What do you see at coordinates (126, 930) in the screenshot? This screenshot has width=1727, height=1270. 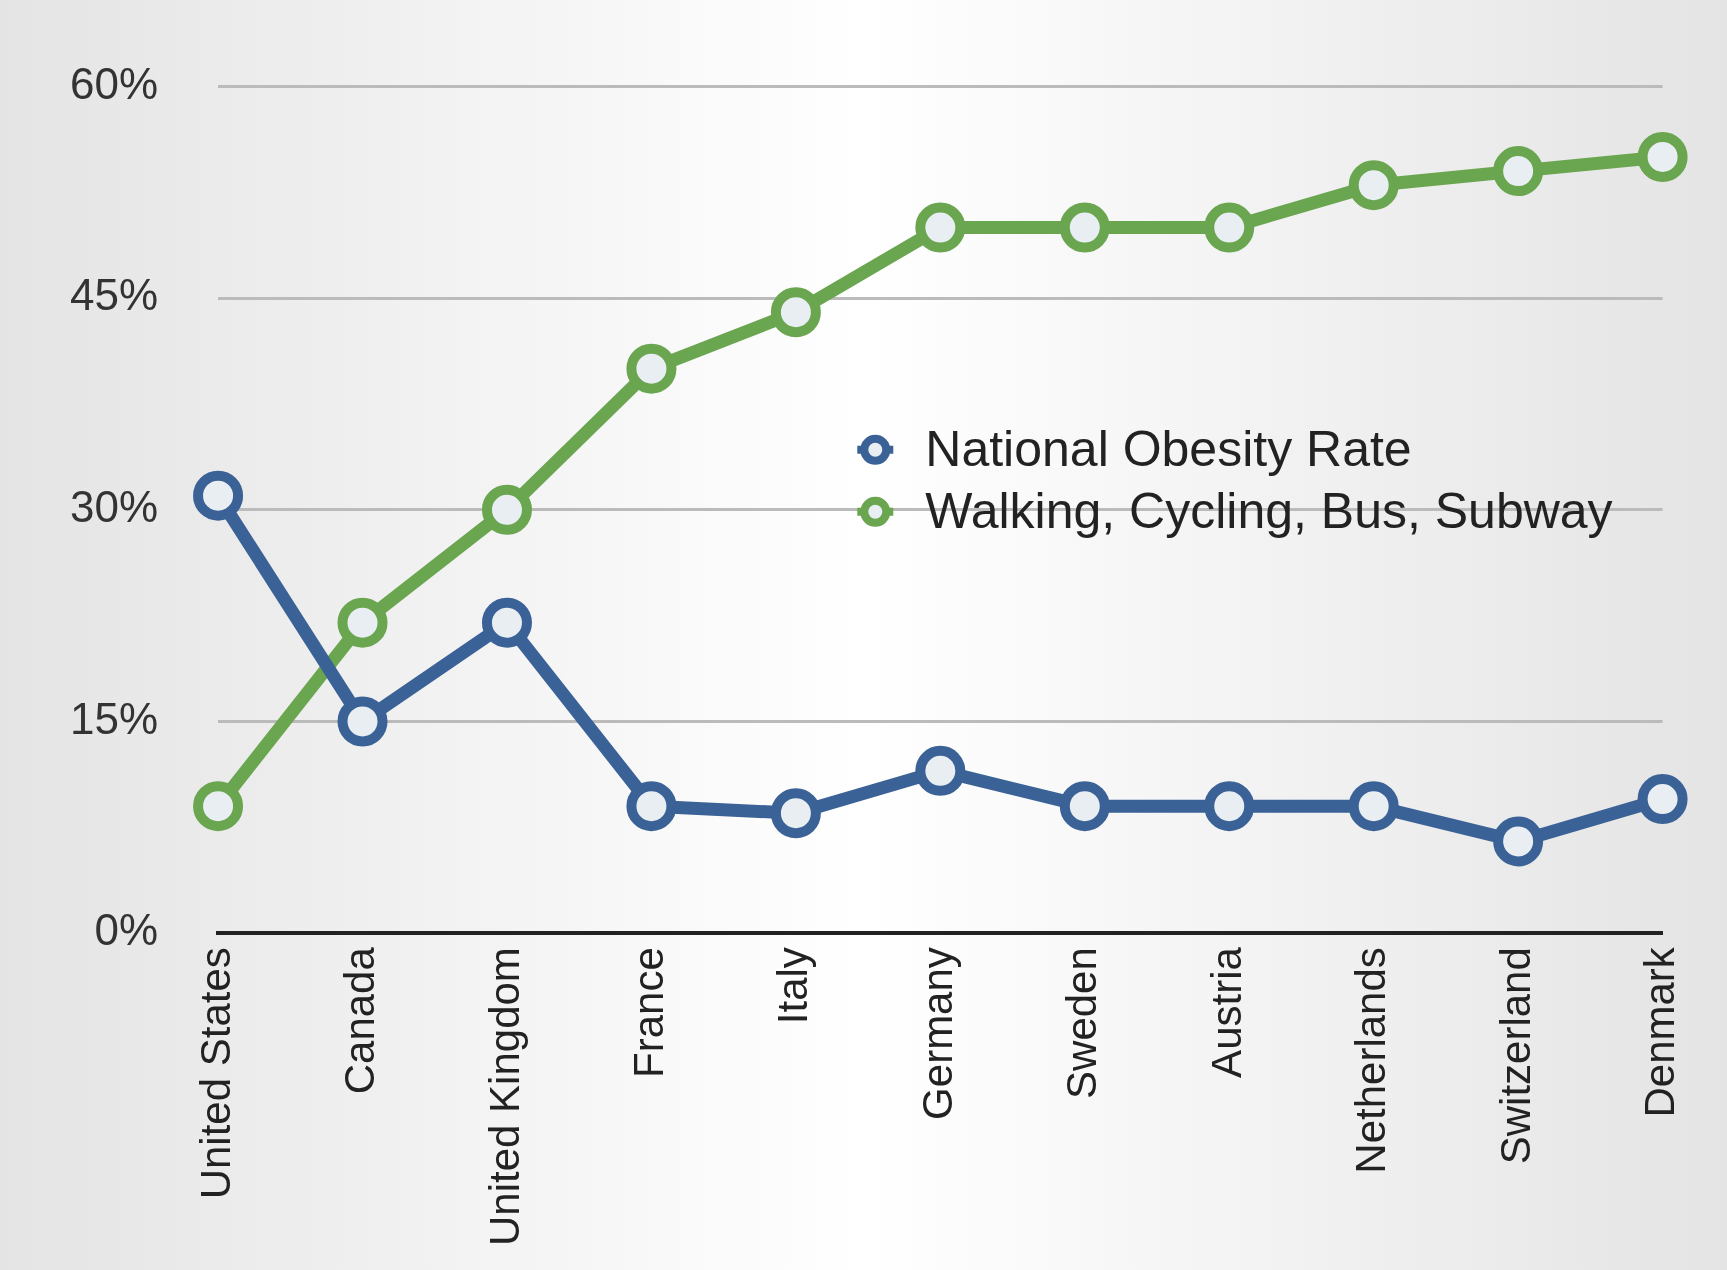 I see `y-tick-label: 0%` at bounding box center [126, 930].